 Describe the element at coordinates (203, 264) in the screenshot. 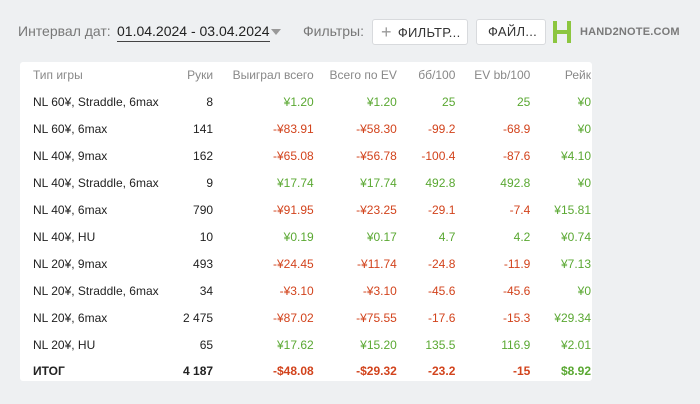

I see `cell-hands: 493` at that location.